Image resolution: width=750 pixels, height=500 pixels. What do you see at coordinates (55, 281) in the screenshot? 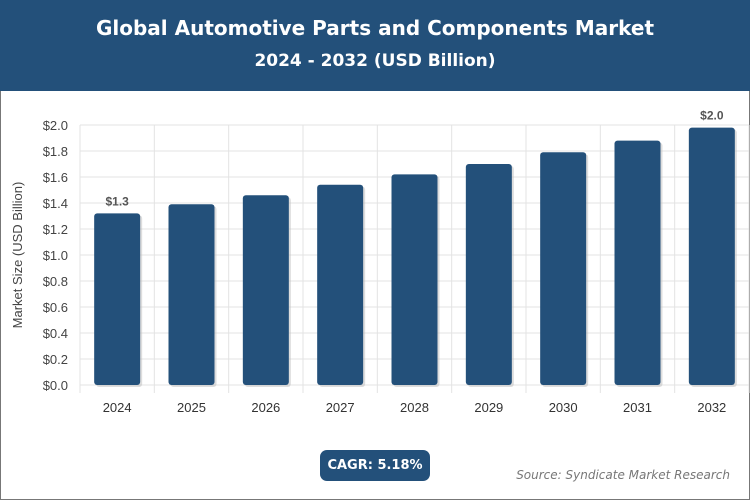
I see `y-tick-label: $0.8` at bounding box center [55, 281].